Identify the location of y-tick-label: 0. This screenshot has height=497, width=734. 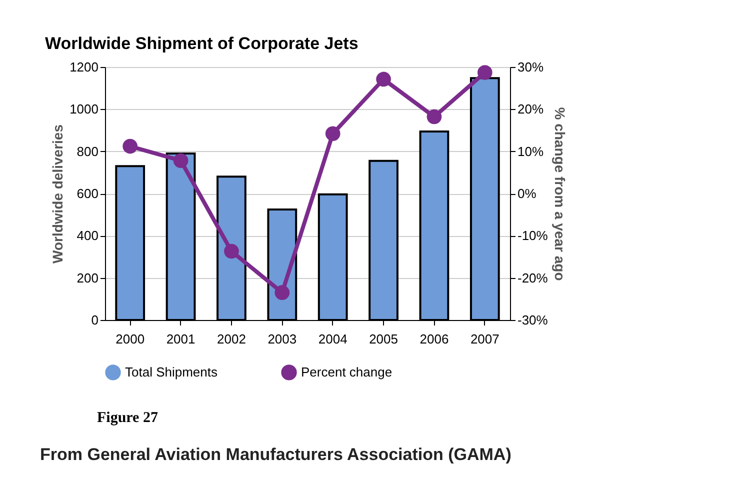
(94, 320).